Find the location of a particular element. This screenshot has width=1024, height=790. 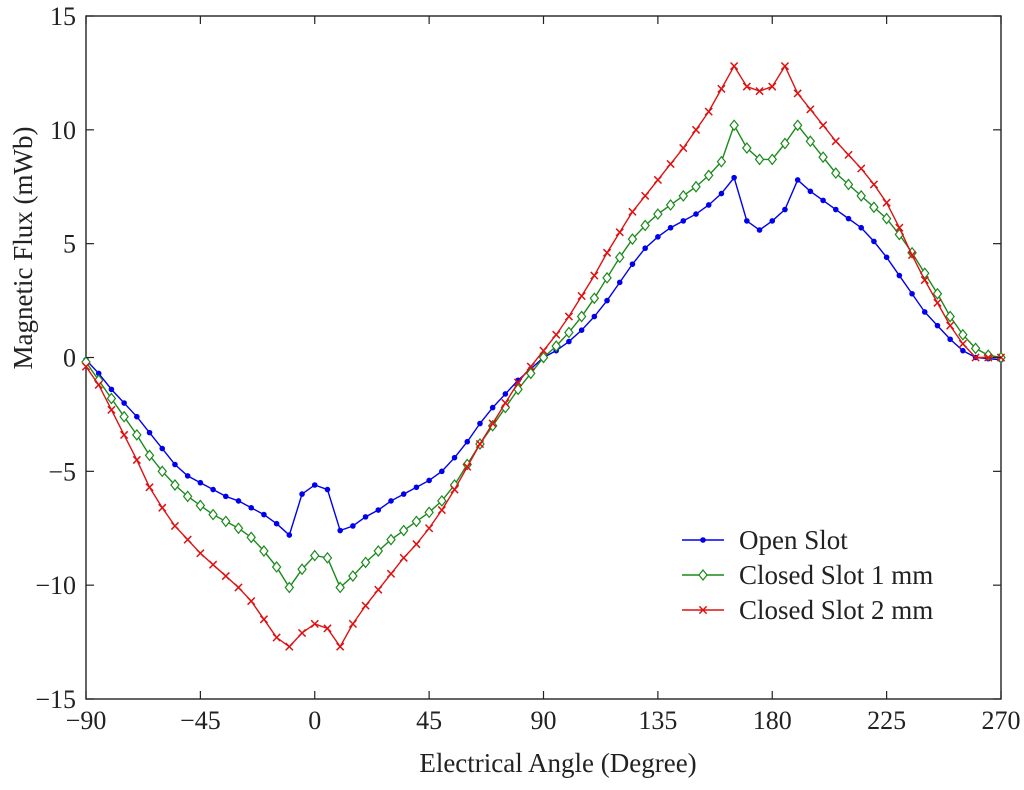

legend-entry: Open Slot is located at coordinates (765, 540).